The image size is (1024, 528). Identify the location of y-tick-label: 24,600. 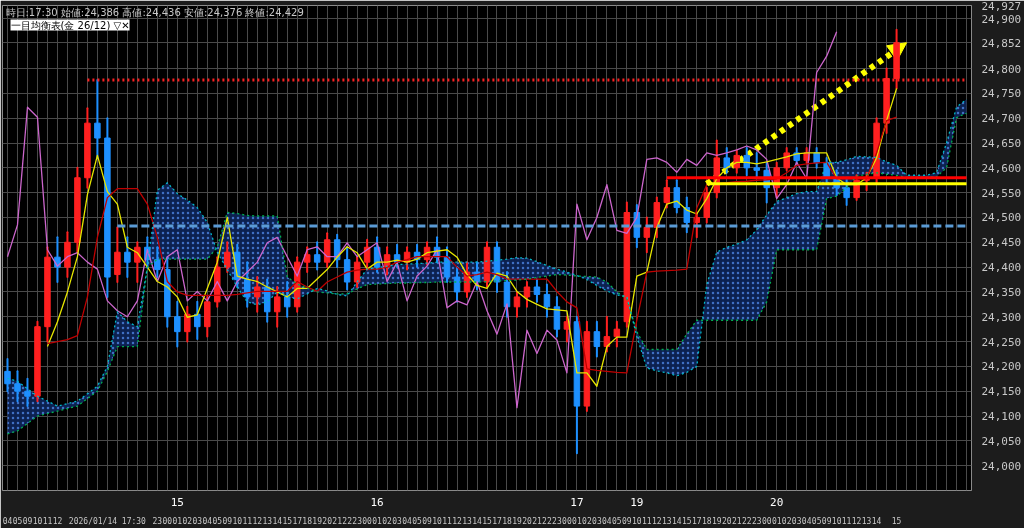
(1001, 168).